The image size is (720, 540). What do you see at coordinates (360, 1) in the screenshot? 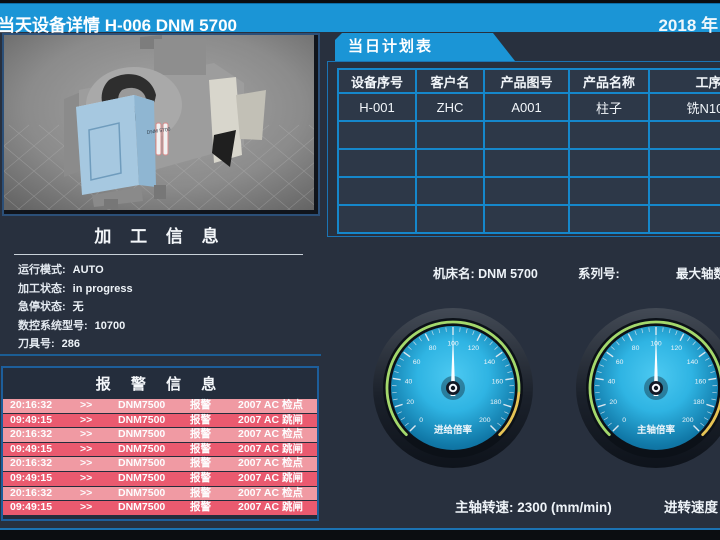
I see `top-black-bar` at bounding box center [360, 1].